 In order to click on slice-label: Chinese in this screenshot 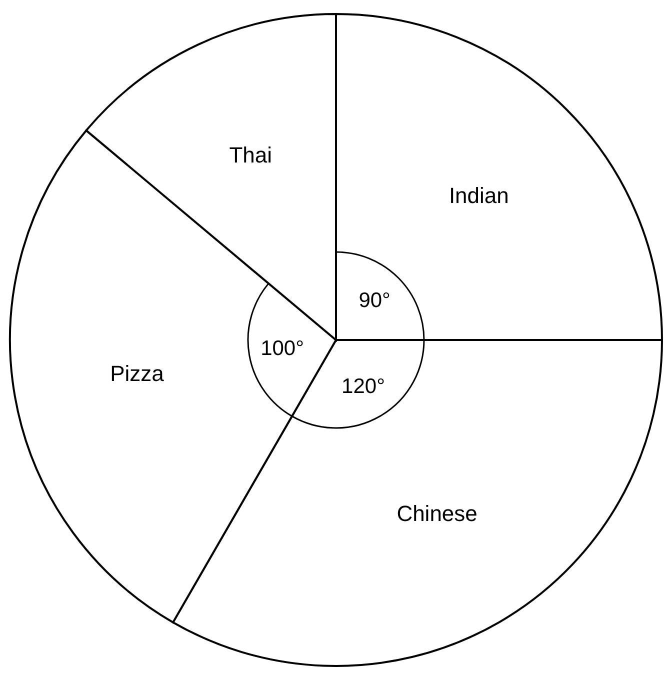, I will do `click(437, 513)`.